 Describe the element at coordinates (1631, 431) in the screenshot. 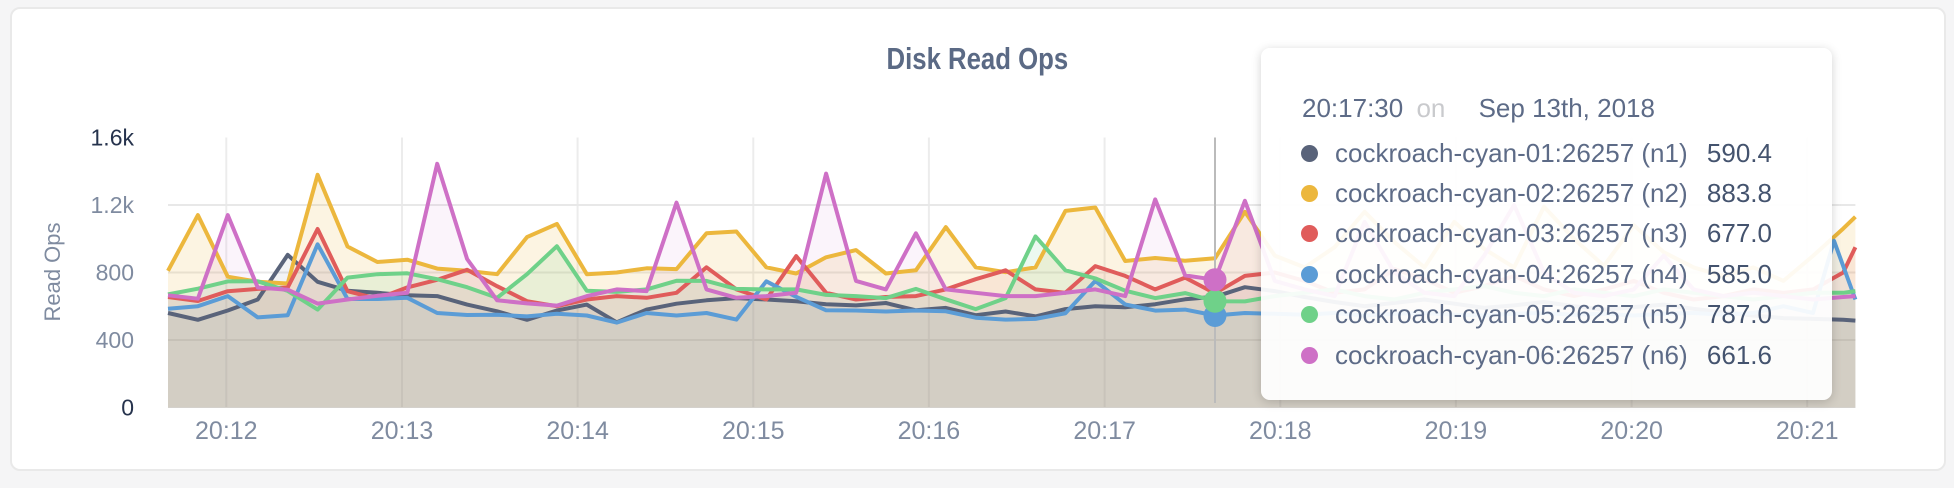

I see `svg-text: 20:20` at that location.